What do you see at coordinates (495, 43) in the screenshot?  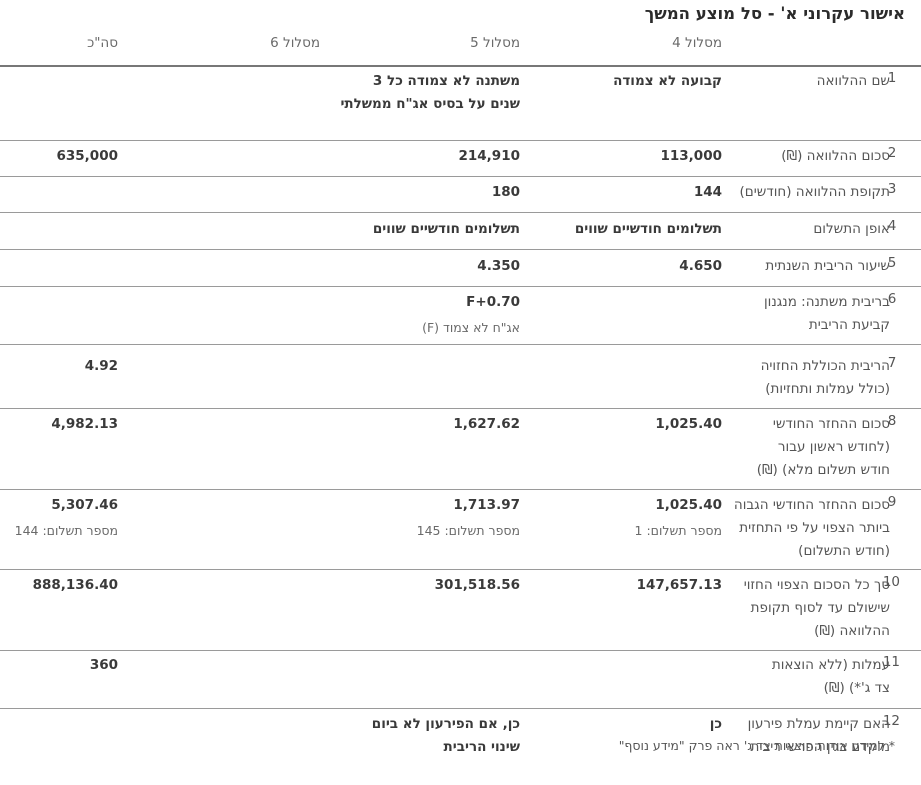 I see `column-header-track-5: מסלול 5` at bounding box center [495, 43].